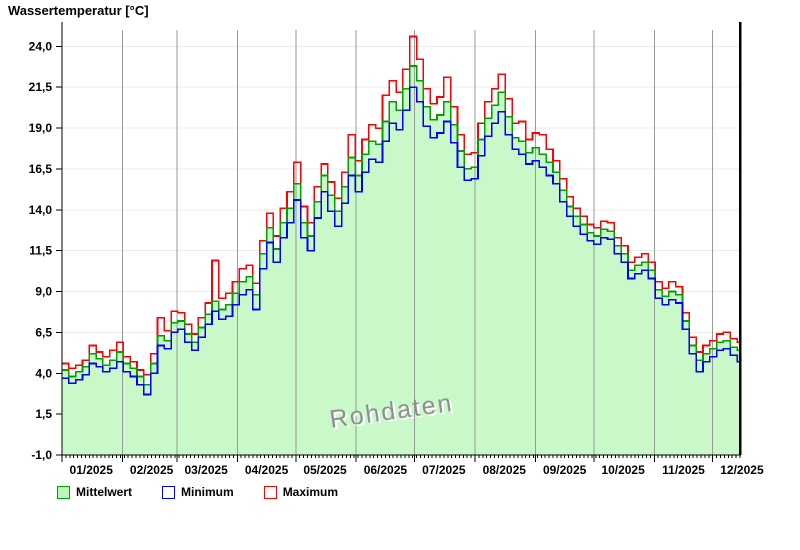  I want to click on legend-item-maximum: Maximum, so click(301, 492).